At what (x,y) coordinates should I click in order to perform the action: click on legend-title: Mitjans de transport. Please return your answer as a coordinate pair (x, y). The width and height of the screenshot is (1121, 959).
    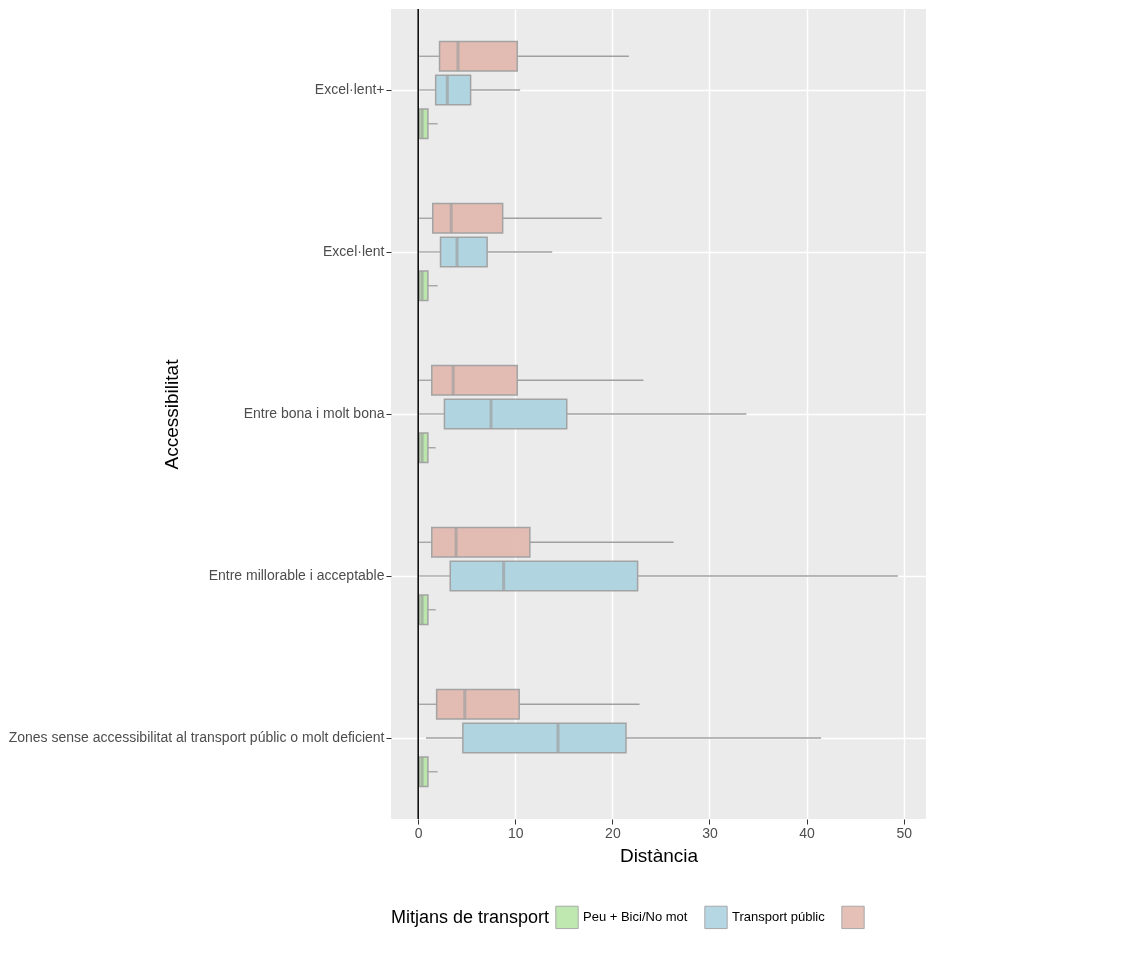
    Looking at the image, I should click on (470, 917).